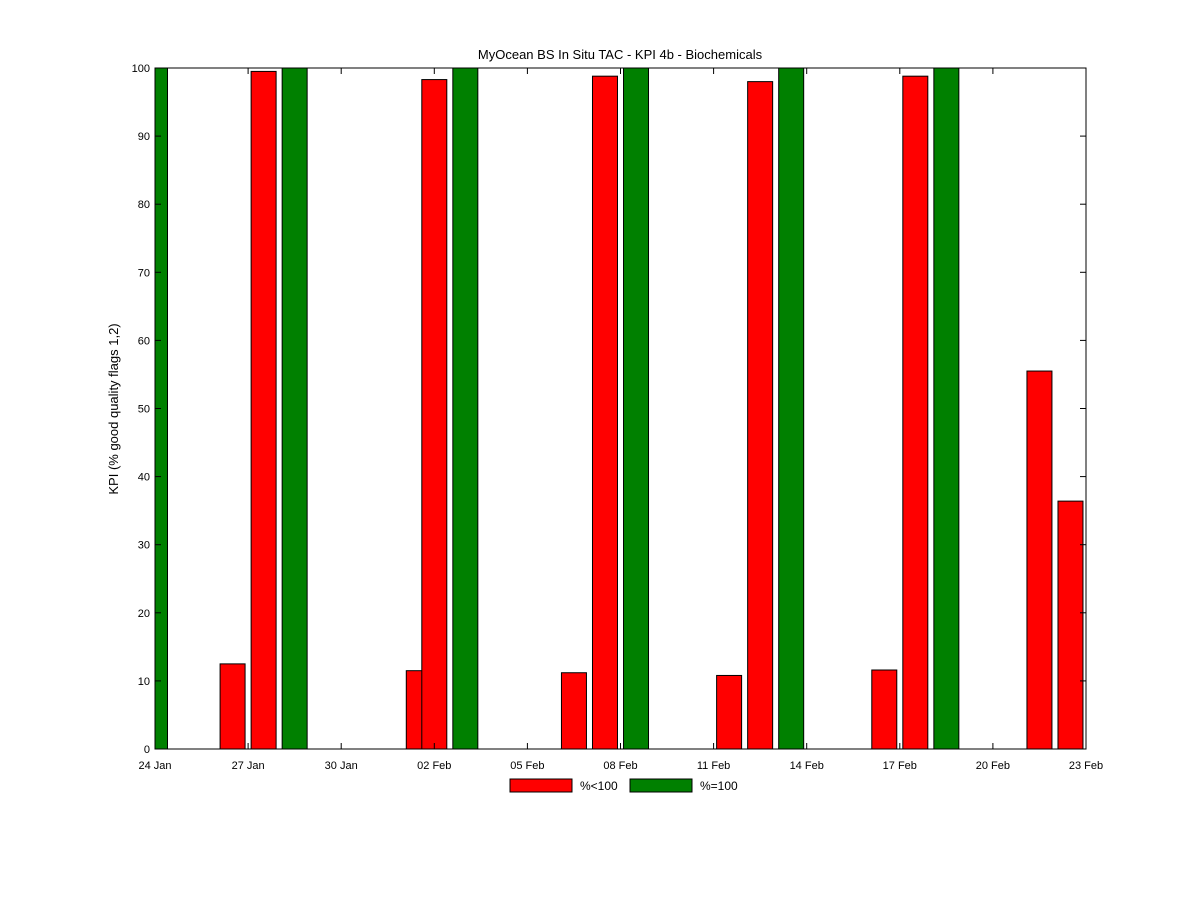 The height and width of the screenshot is (900, 1200). I want to click on x-tick-label-3: 02 Feb, so click(434, 766).